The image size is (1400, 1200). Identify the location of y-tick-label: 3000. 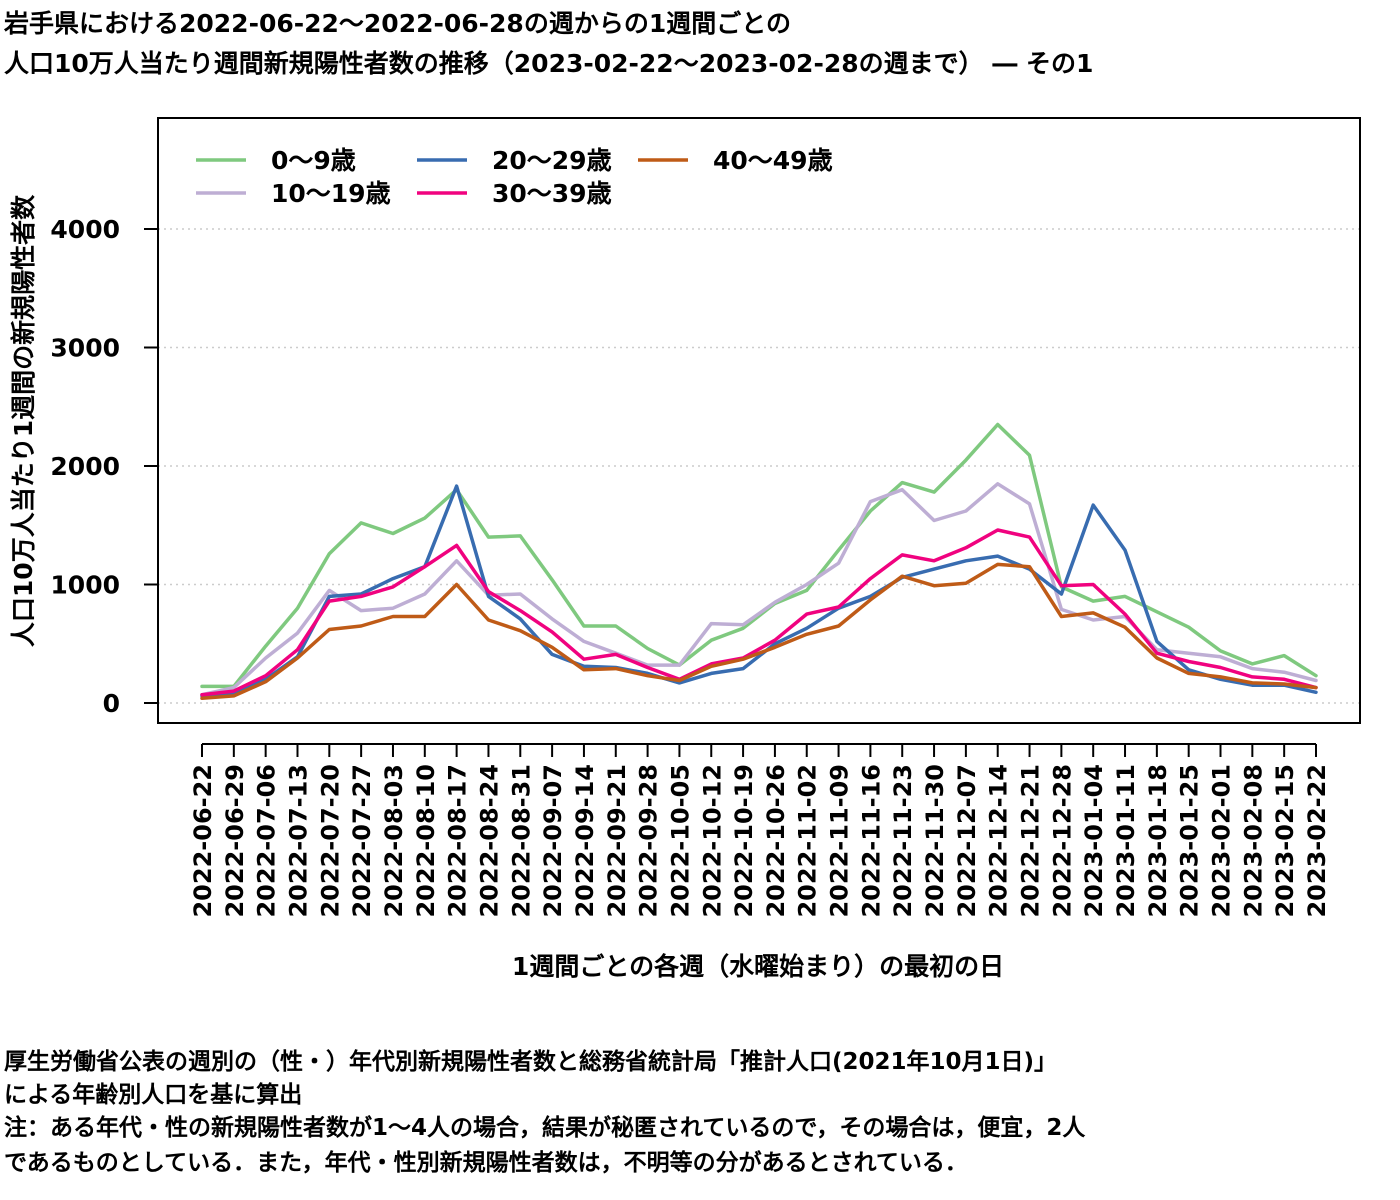
(85, 348).